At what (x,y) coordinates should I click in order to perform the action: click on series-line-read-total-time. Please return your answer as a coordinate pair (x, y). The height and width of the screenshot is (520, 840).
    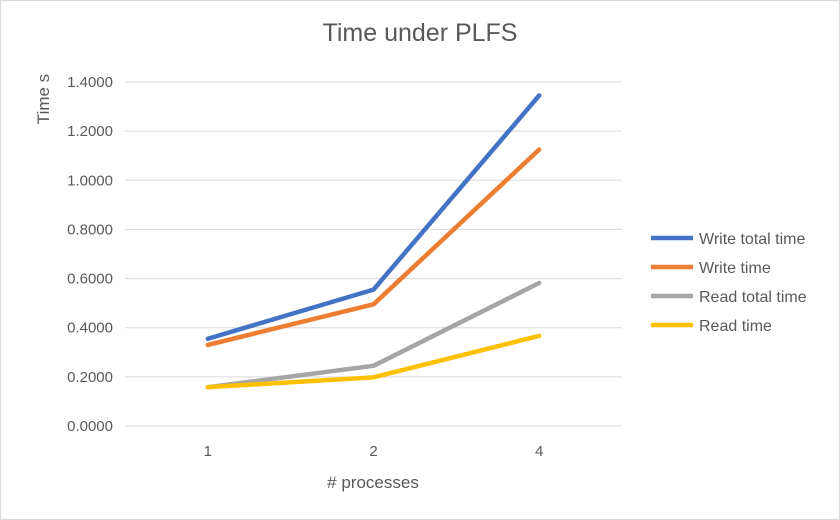
    Looking at the image, I should click on (373, 335).